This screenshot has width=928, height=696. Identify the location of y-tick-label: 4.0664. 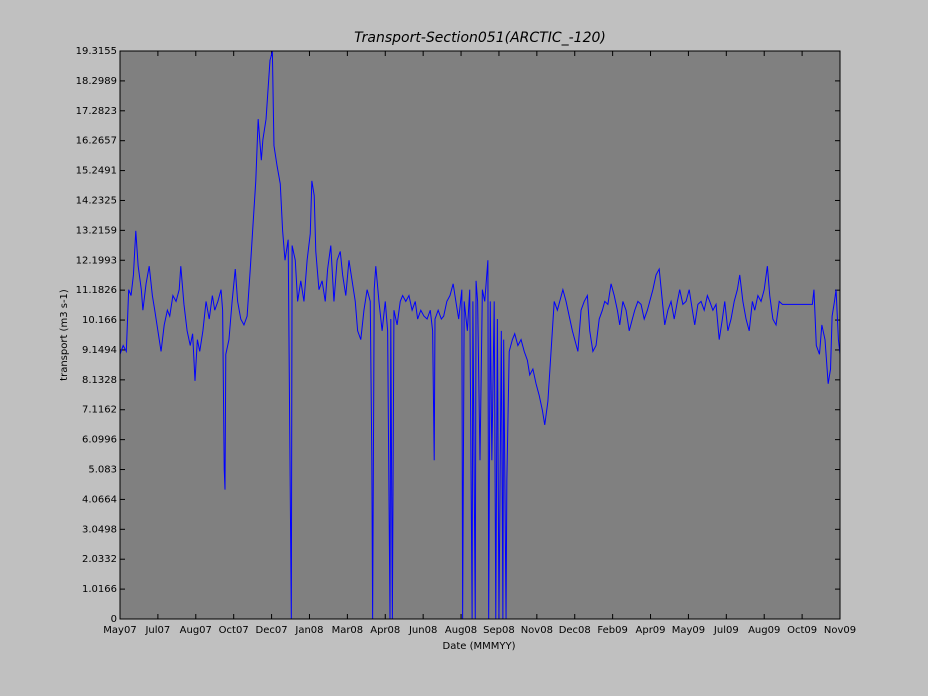
(99, 499).